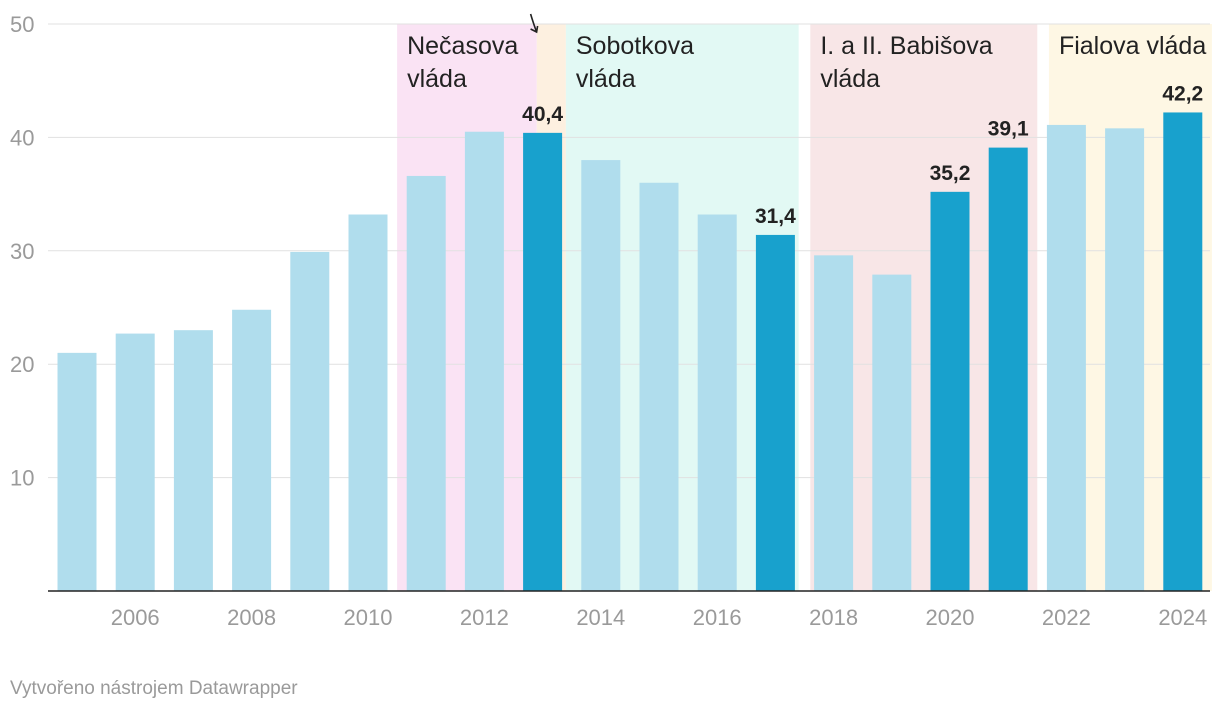  Describe the element at coordinates (1182, 617) in the screenshot. I see `x-tick-label: 2024` at that location.